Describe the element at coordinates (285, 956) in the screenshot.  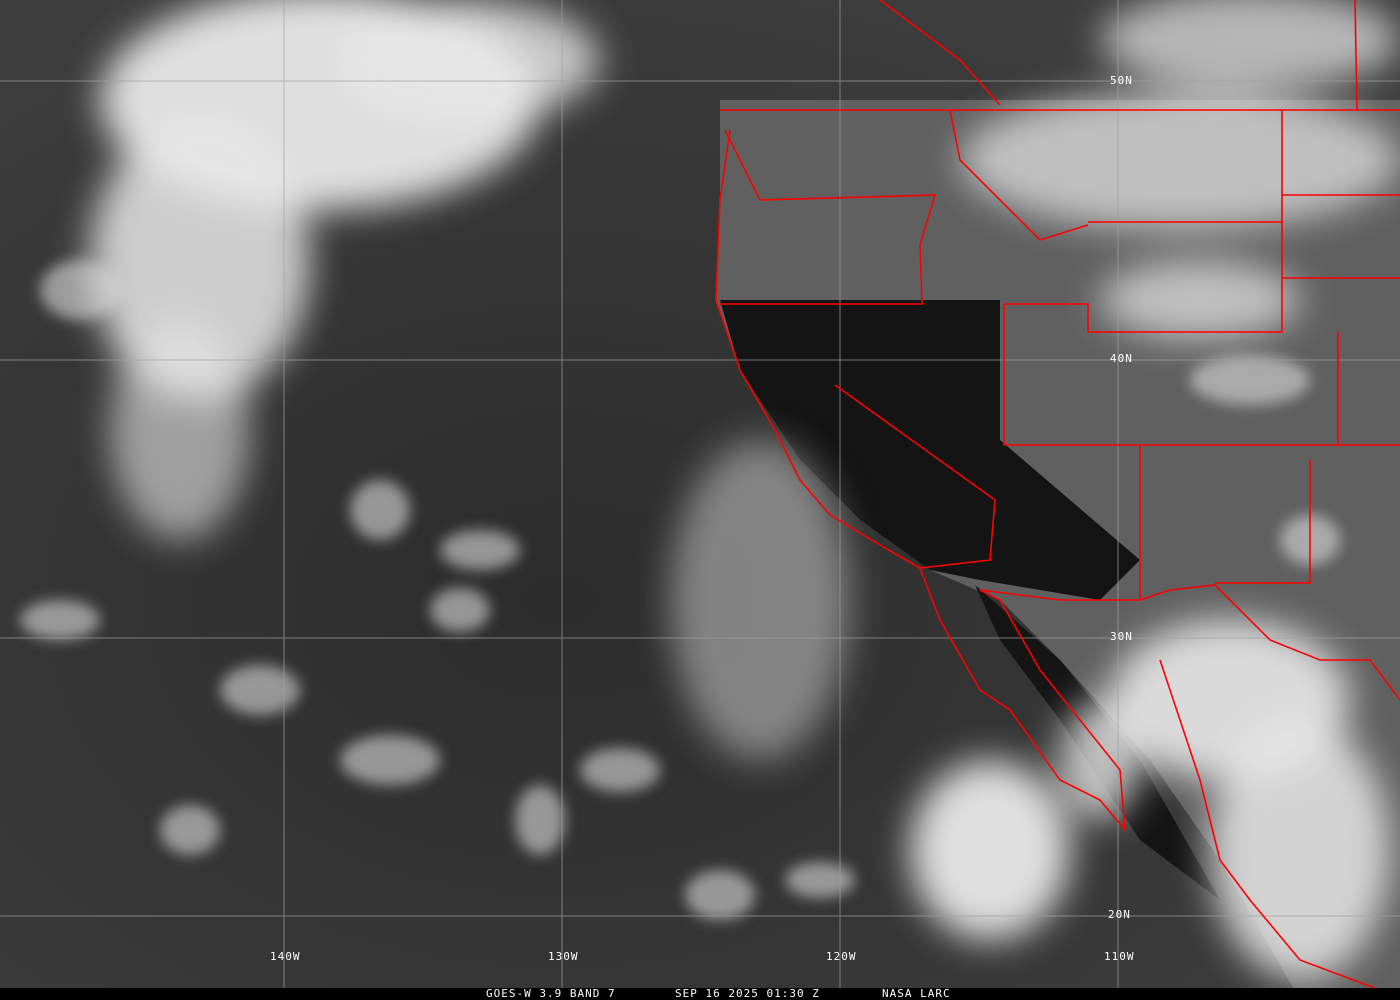
I see `lon-label-140w: 140W` at that location.